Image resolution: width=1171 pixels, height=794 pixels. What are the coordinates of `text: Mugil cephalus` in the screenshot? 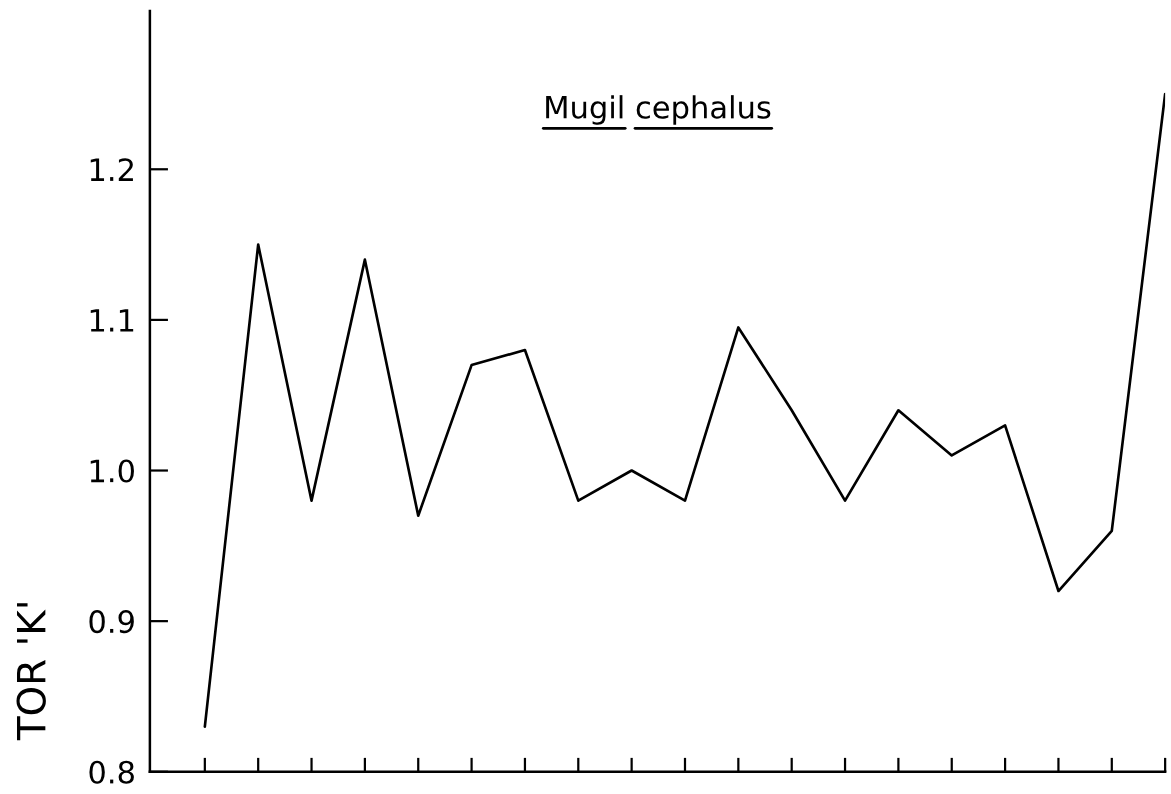 It's located at (658, 110).